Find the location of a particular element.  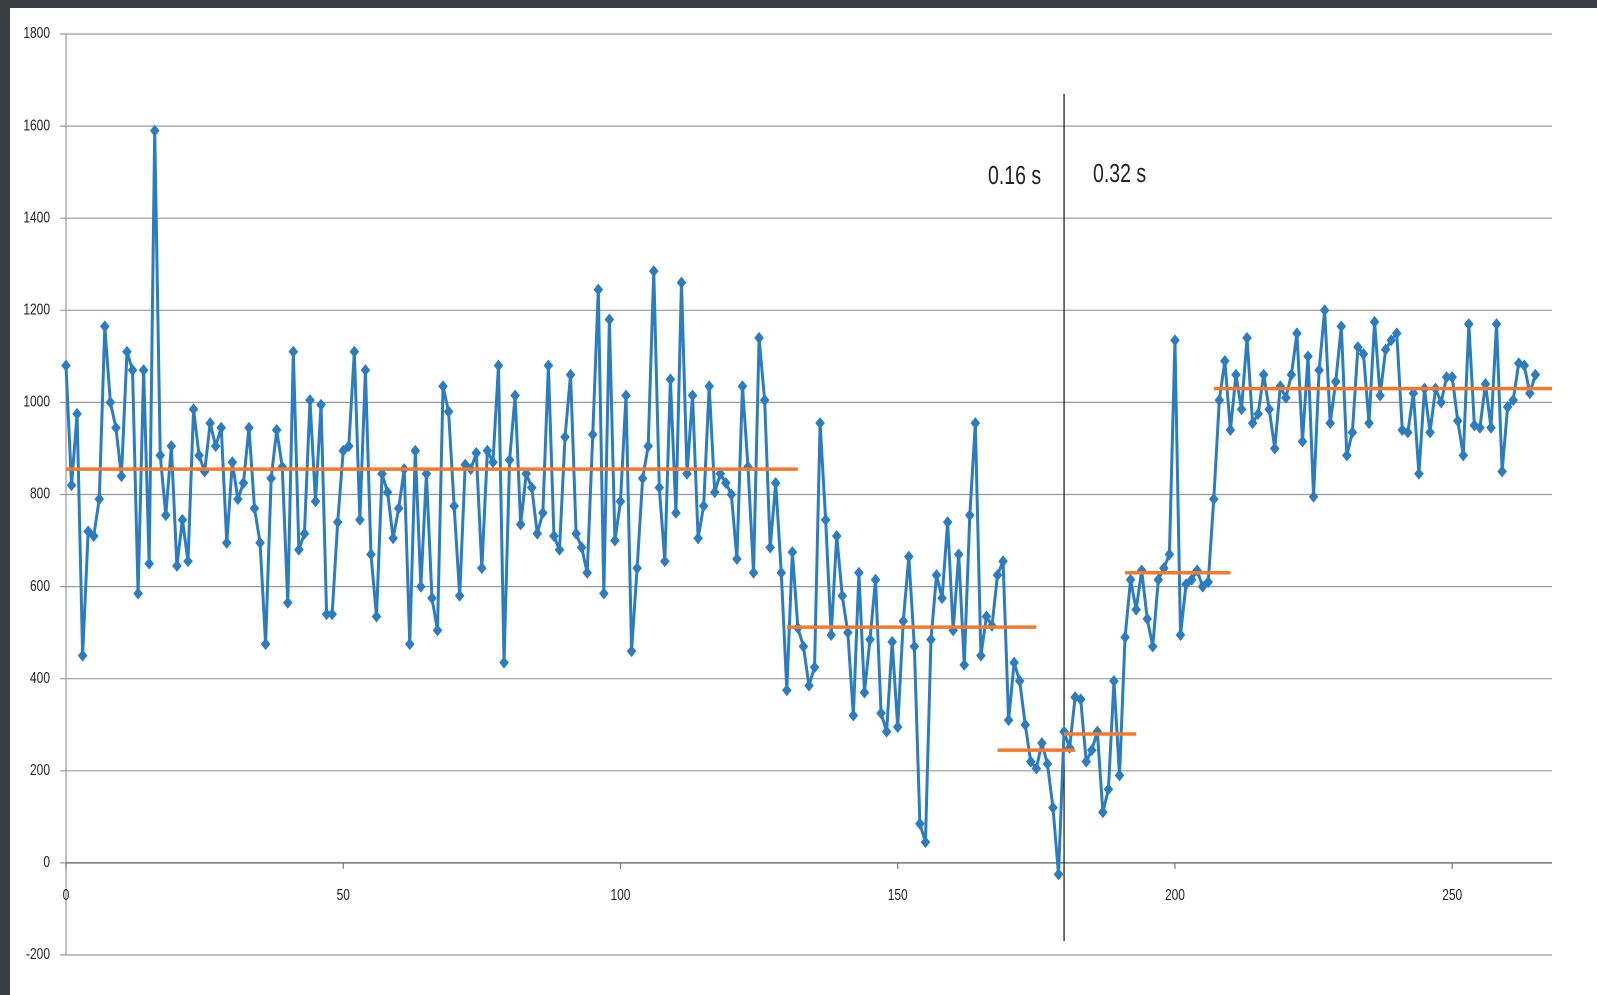

x-tick-label: 150 is located at coordinates (898, 894).